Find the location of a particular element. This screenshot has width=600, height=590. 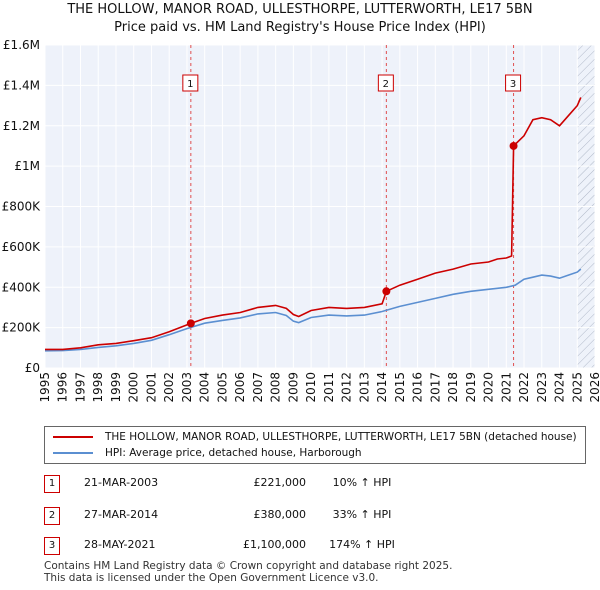

transaction-marker-label: 2 is located at coordinates (386, 84).